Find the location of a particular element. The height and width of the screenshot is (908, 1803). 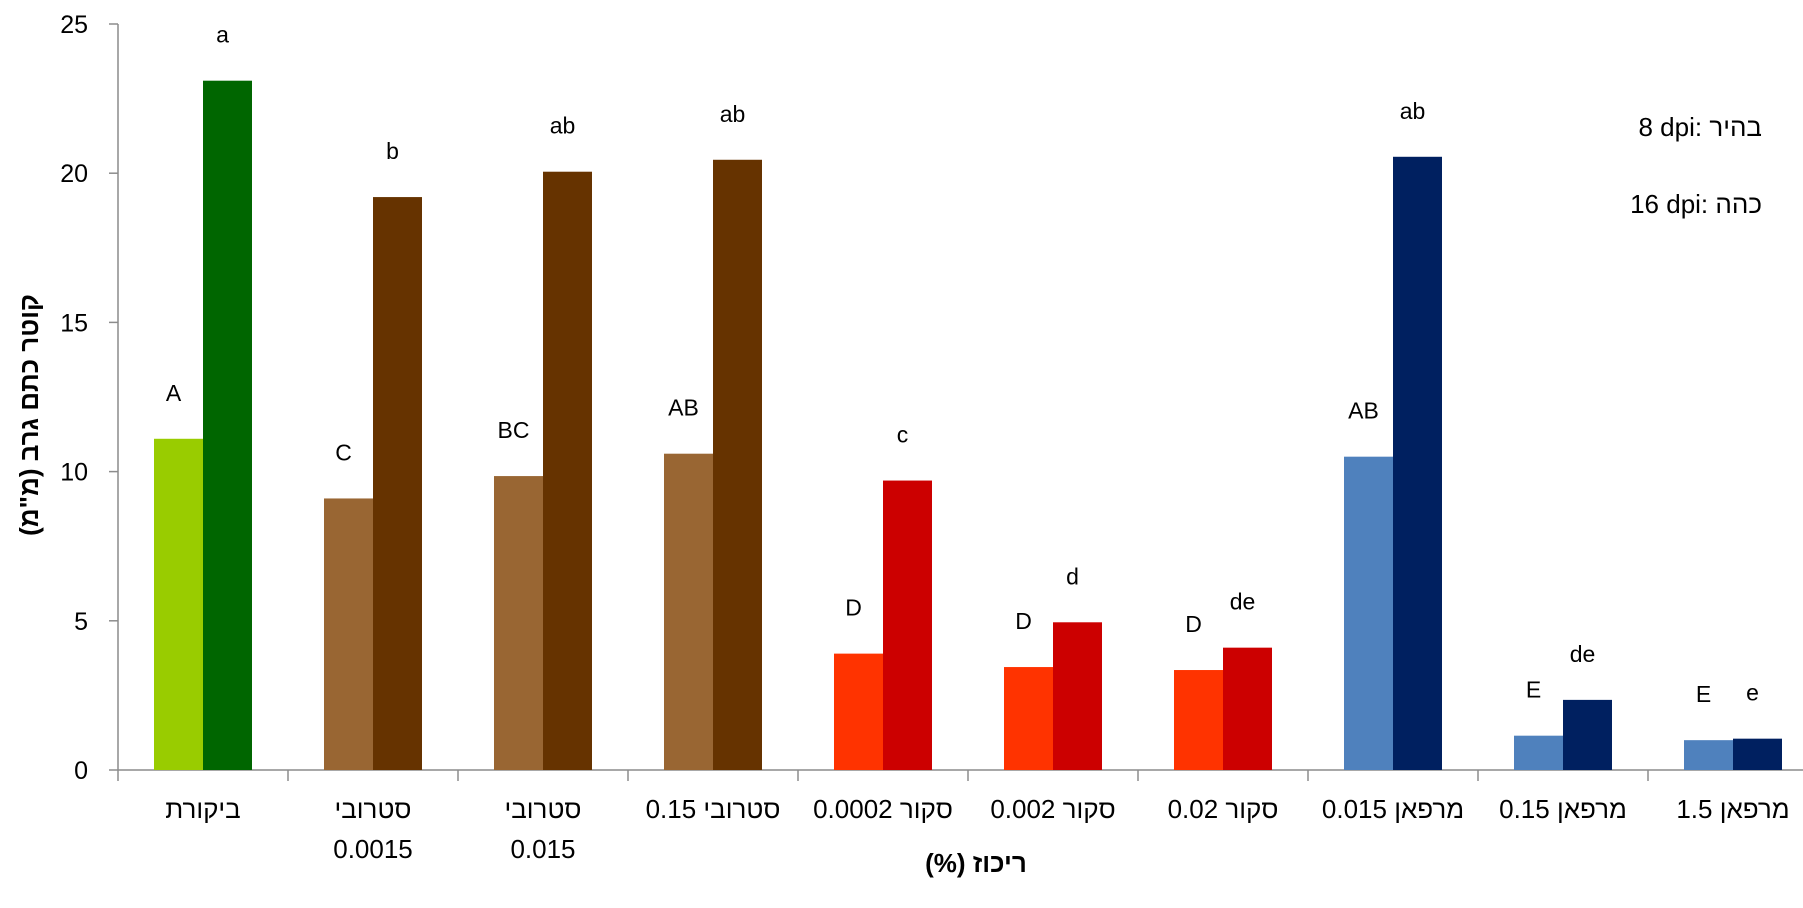

bar-series1-cat2 is located at coordinates (348, 634).